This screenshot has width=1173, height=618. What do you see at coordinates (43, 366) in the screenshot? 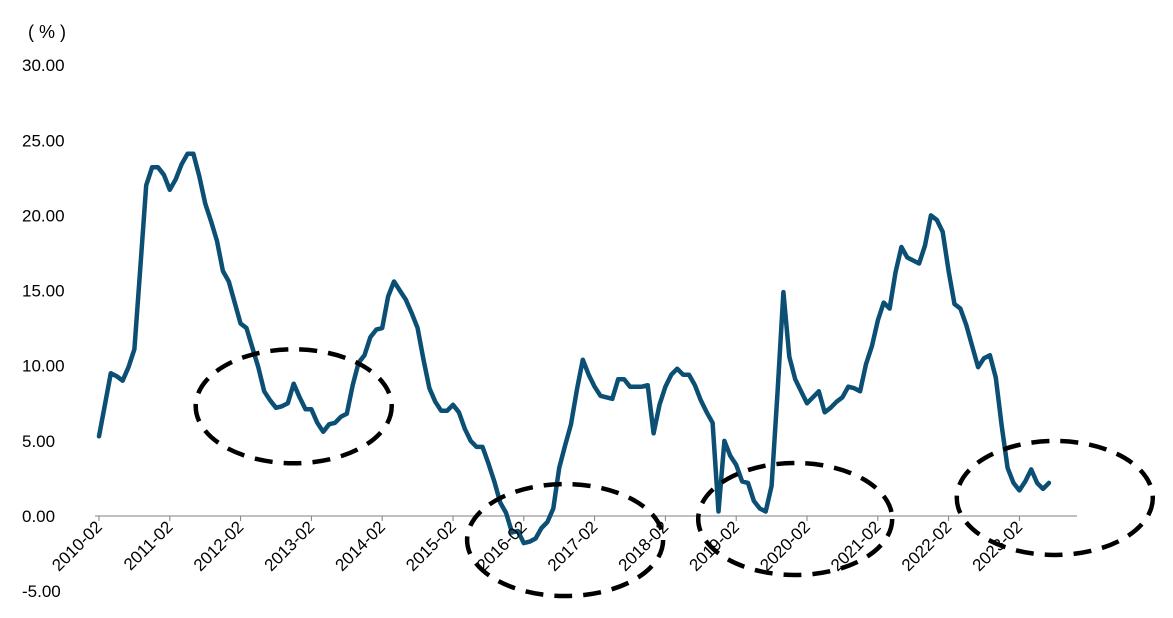
I see `y-tick-label: 10.00` at bounding box center [43, 366].